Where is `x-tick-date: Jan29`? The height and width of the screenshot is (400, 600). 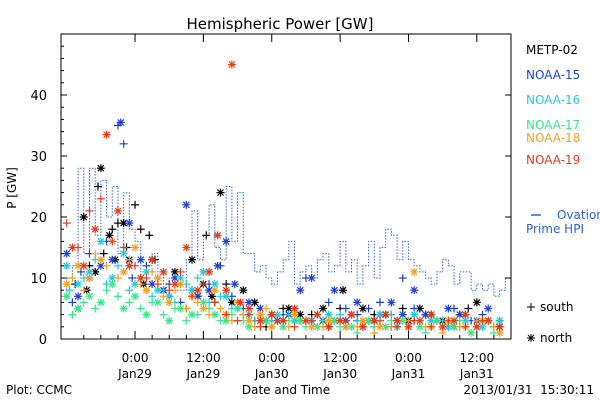 x-tick-date: Jan29 is located at coordinates (134, 374).